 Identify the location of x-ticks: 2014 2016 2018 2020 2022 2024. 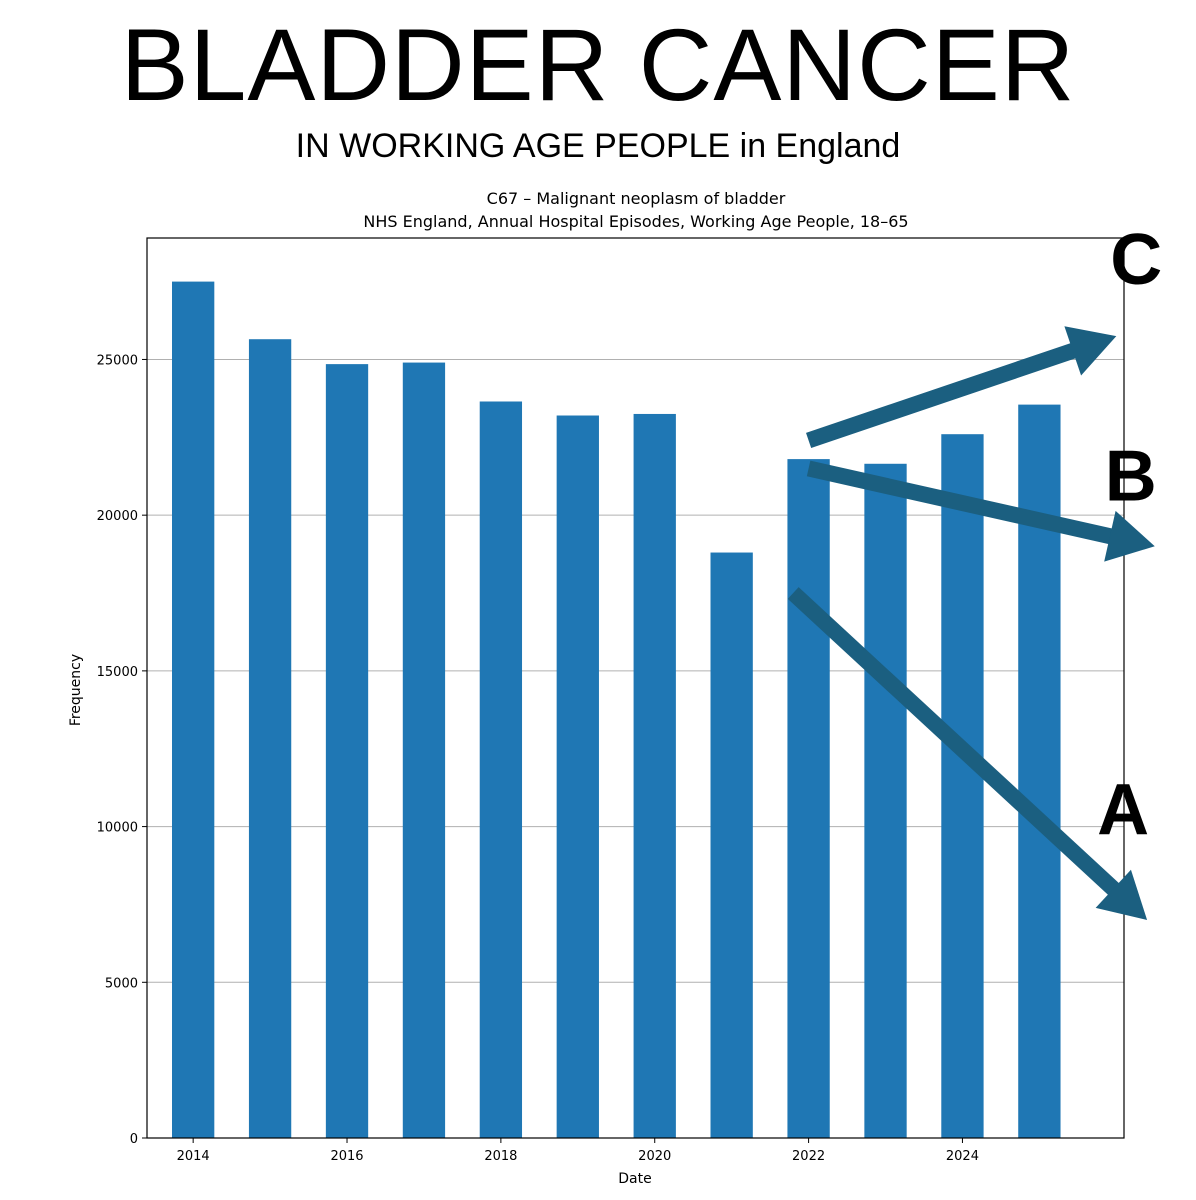
(578, 1151).